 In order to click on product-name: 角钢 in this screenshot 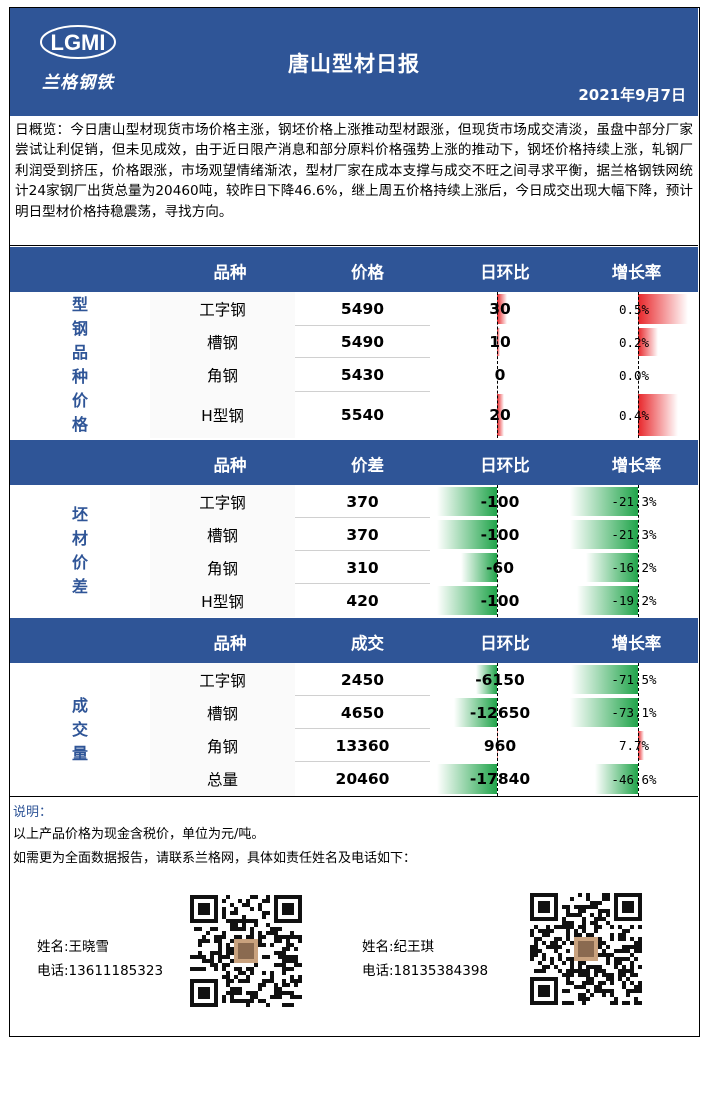, I will do `click(222, 567)`.